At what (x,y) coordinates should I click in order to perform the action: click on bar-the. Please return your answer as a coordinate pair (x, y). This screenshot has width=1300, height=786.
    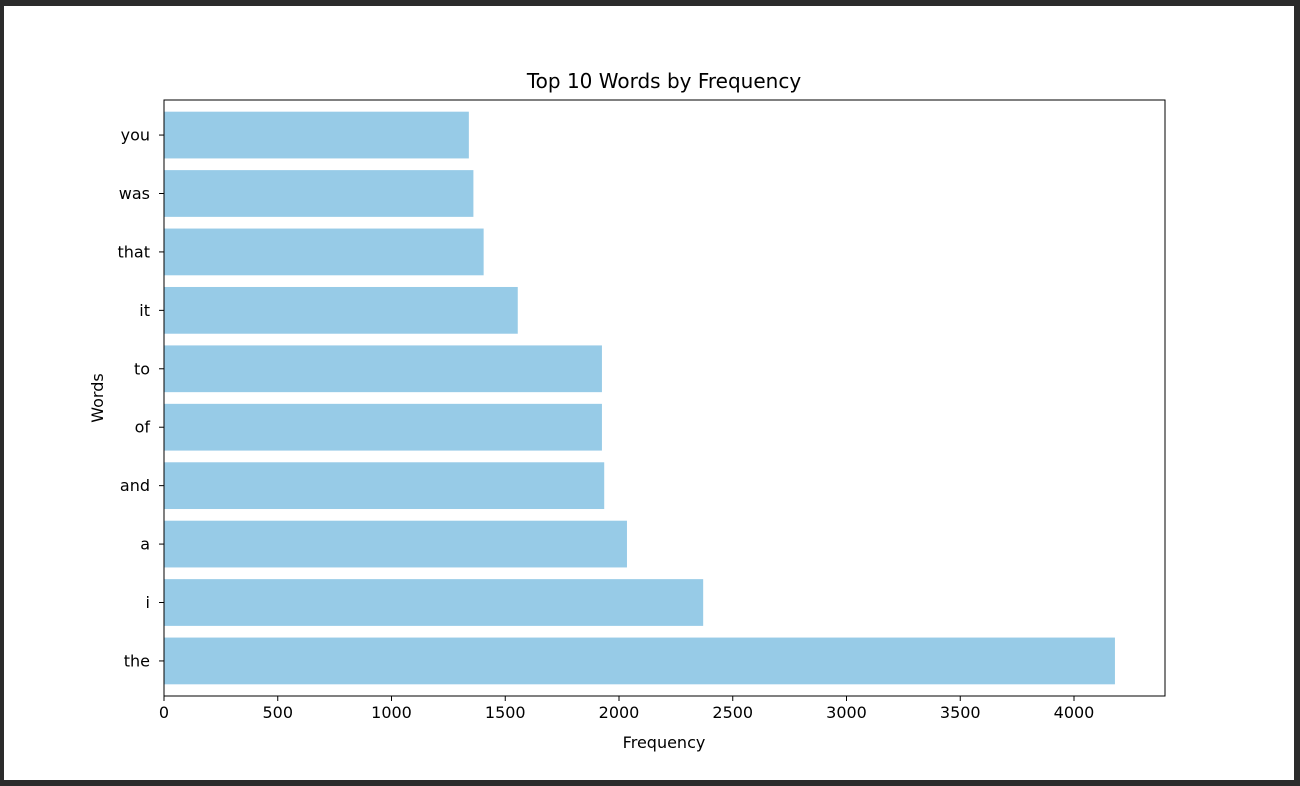
    Looking at the image, I should click on (639, 661).